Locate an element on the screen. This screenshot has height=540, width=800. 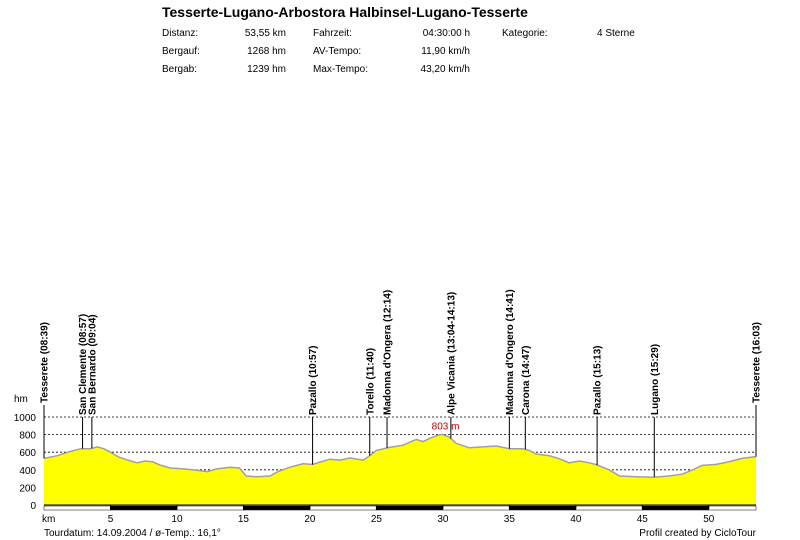
waypoint-label-10: Lugano (15:29) is located at coordinates (655, 379).